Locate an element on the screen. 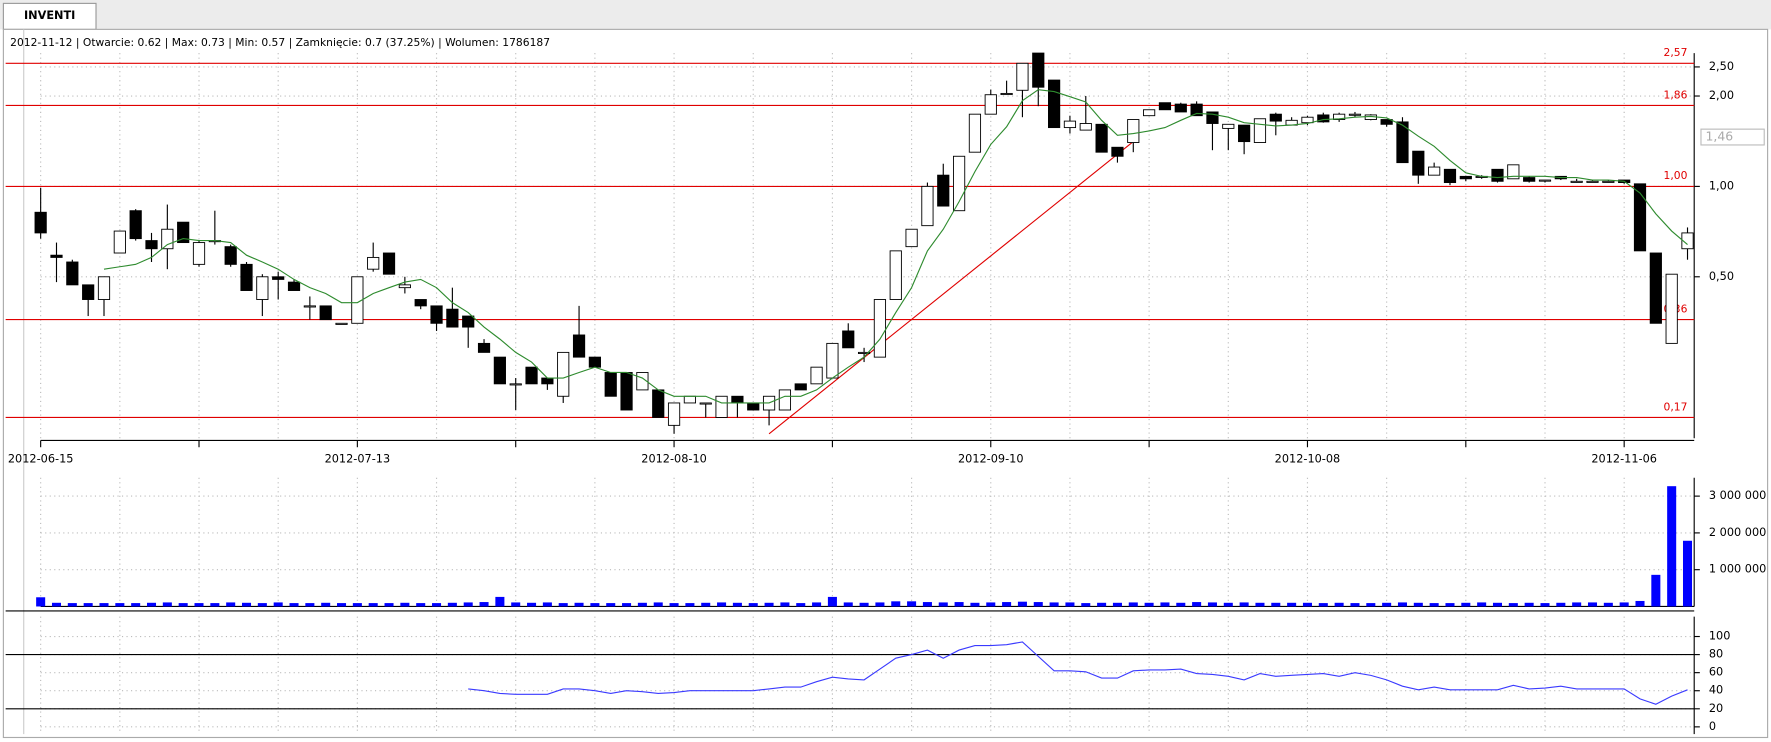 The width and height of the screenshot is (1771, 742). tab is located at coordinates (49, 16).